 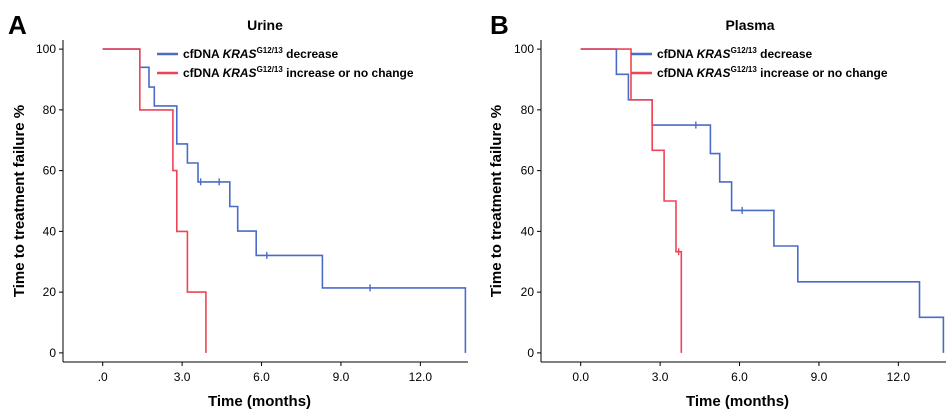 What do you see at coordinates (265, 25) in the screenshot?
I see `panel-title: Urine` at bounding box center [265, 25].